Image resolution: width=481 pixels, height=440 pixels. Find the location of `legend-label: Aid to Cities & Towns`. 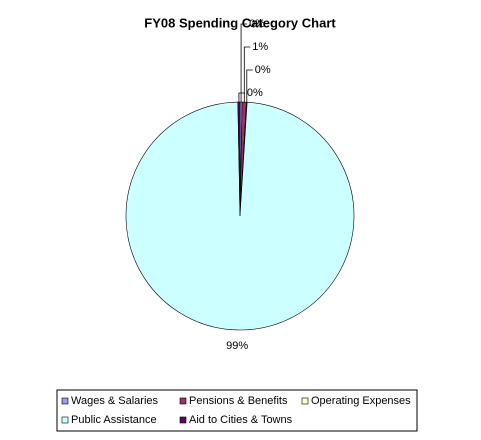

legend-label: Aid to Cities & Towns is located at coordinates (241, 420).